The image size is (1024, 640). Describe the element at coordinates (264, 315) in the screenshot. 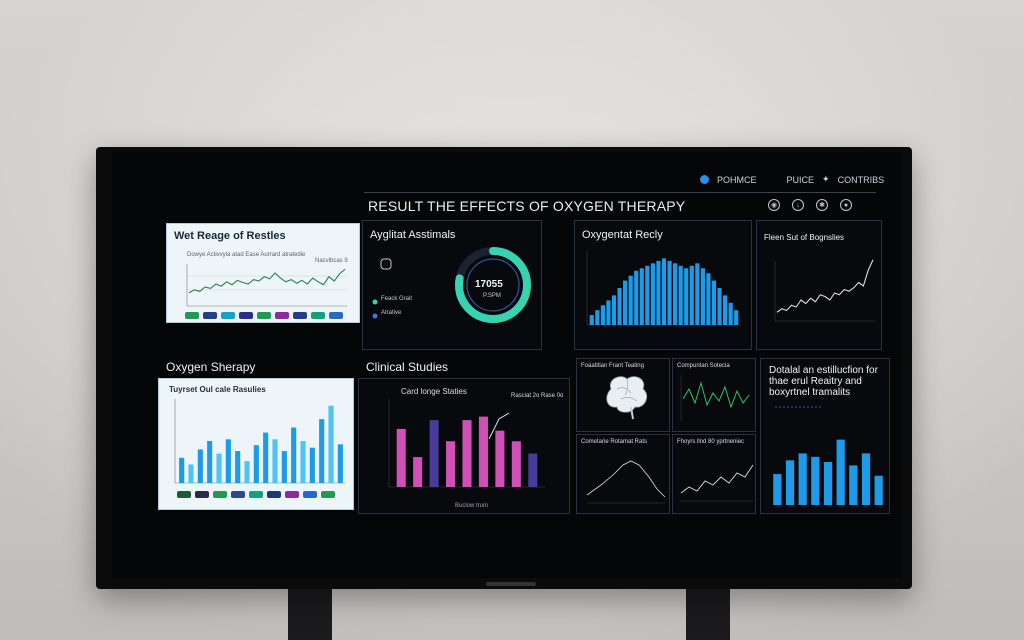

I see `wet-range-legend` at that location.